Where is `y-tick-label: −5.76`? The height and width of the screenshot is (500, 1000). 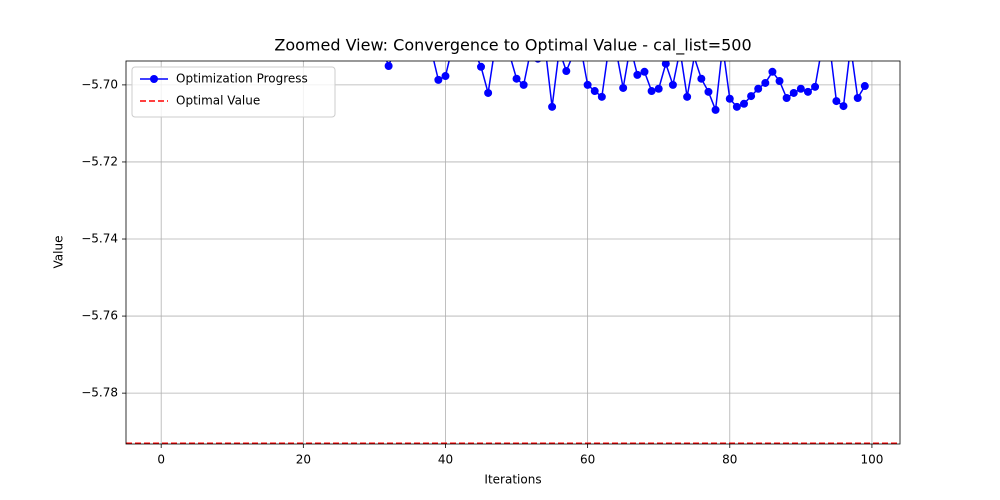 y-tick-label: −5.76 is located at coordinates (99, 316).